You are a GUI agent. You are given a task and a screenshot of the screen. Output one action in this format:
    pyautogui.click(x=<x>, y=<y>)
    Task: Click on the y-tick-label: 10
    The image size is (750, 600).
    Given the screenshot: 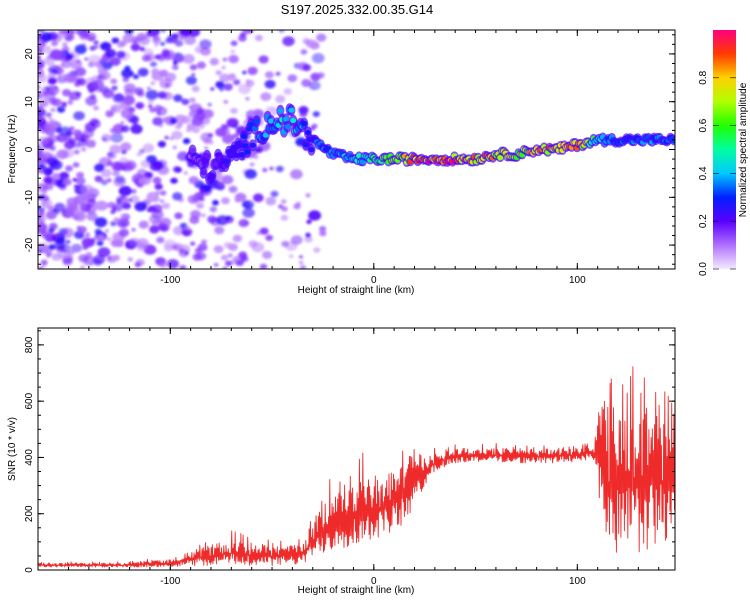 What is the action you would take?
    pyautogui.click(x=29, y=102)
    